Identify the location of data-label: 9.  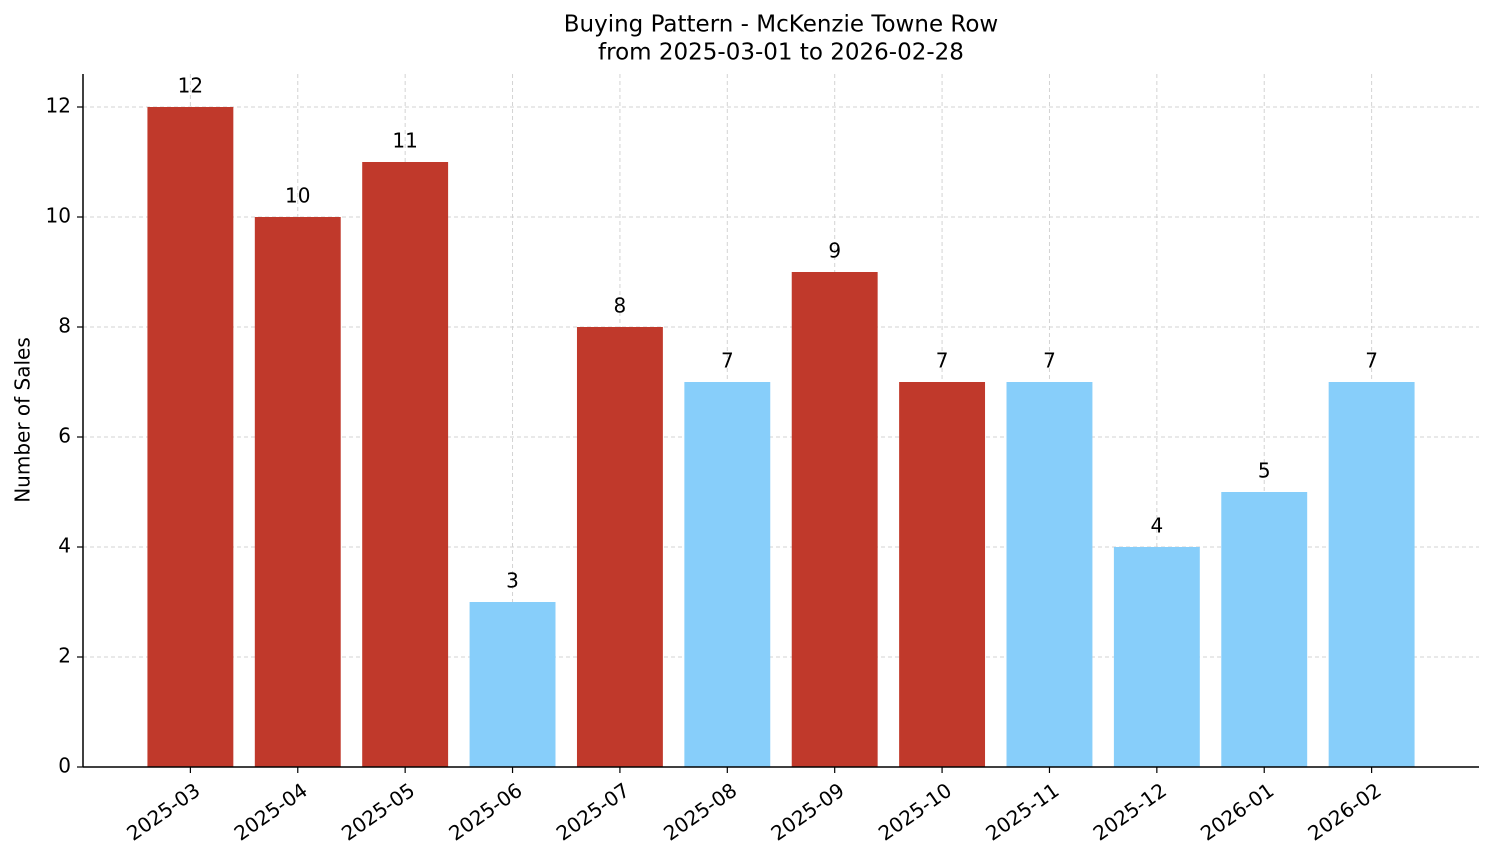
(834, 251).